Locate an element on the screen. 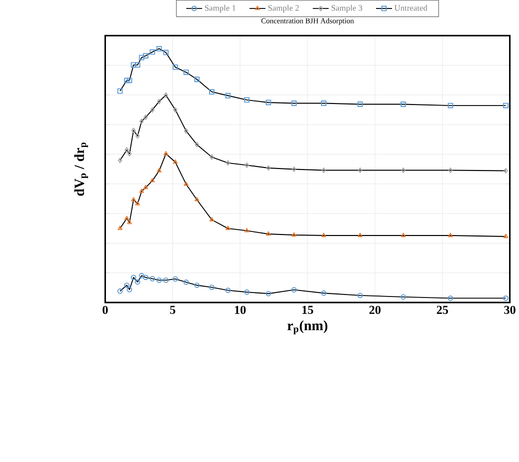 Image resolution: width=519 pixels, height=462 pixels. x-tick-label: 25 is located at coordinates (442, 310).